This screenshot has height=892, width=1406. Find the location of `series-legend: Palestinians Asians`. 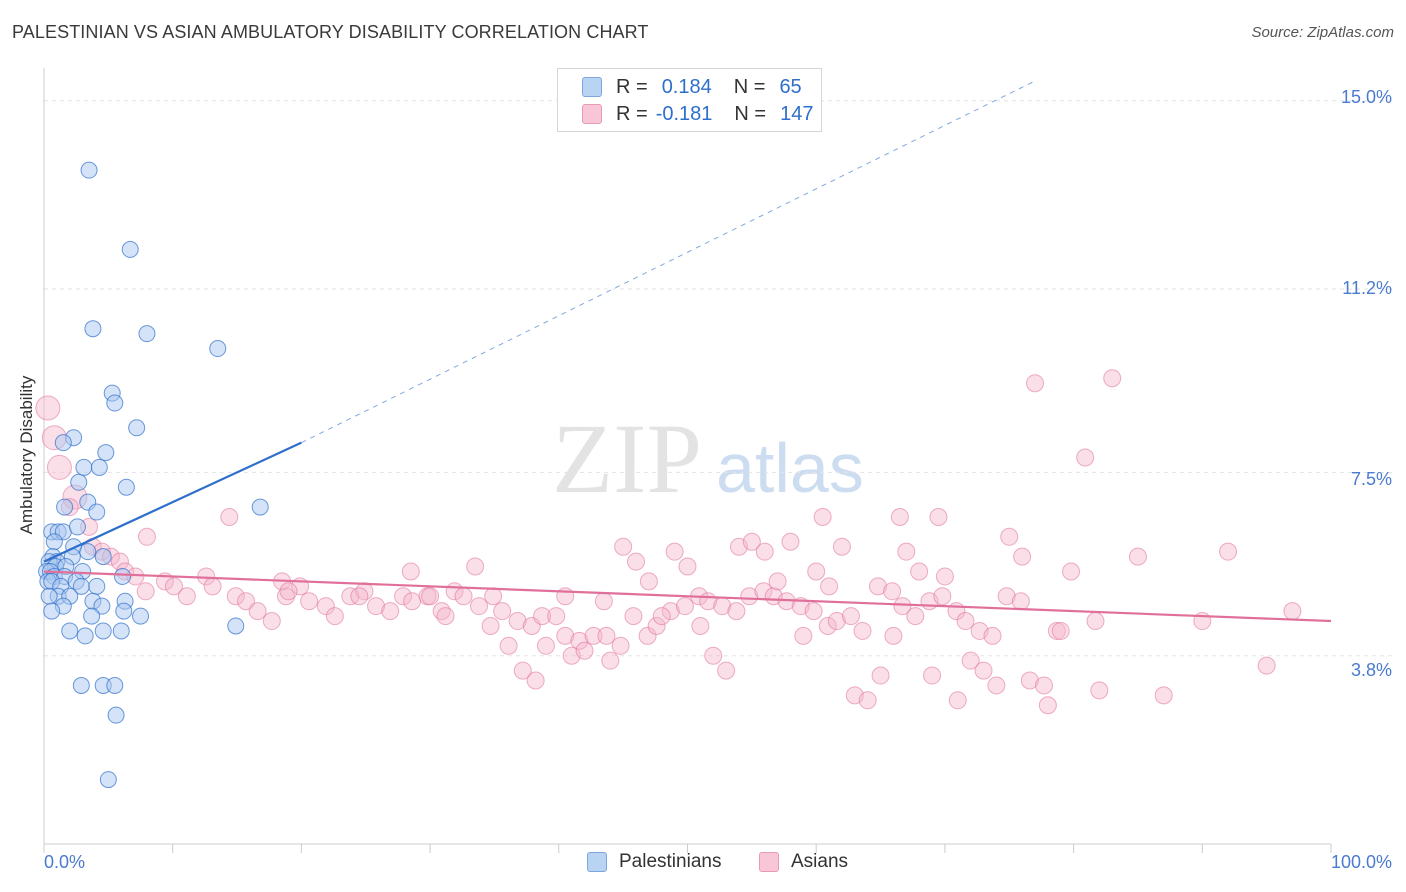

series-legend: Palestinians Asians is located at coordinates (703, 864).